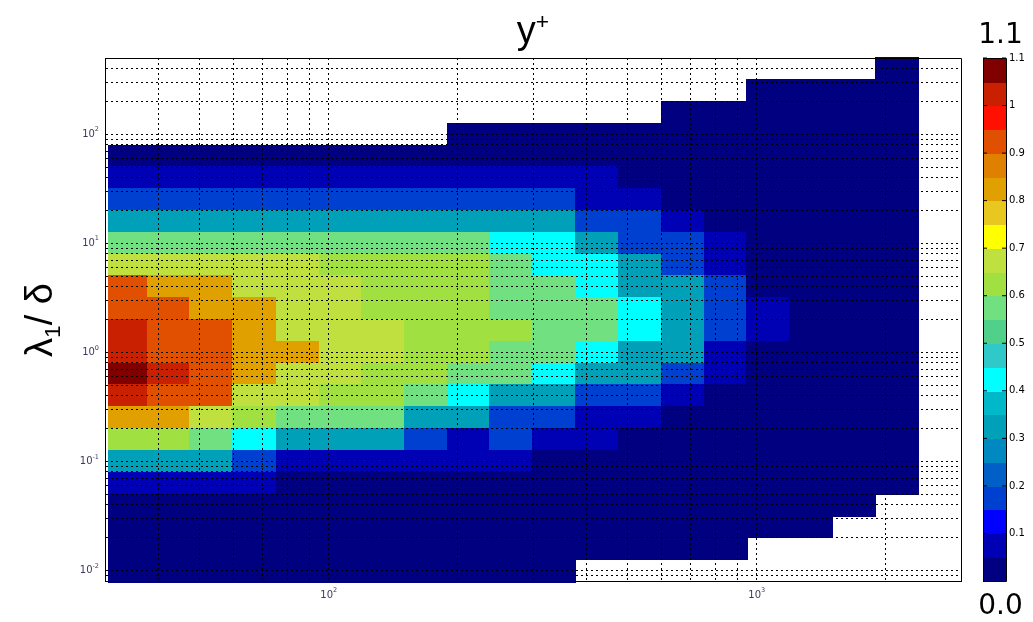 This screenshot has height=622, width=1033. I want to click on x-axis-title: y$^{+}$, so click(533, 29).